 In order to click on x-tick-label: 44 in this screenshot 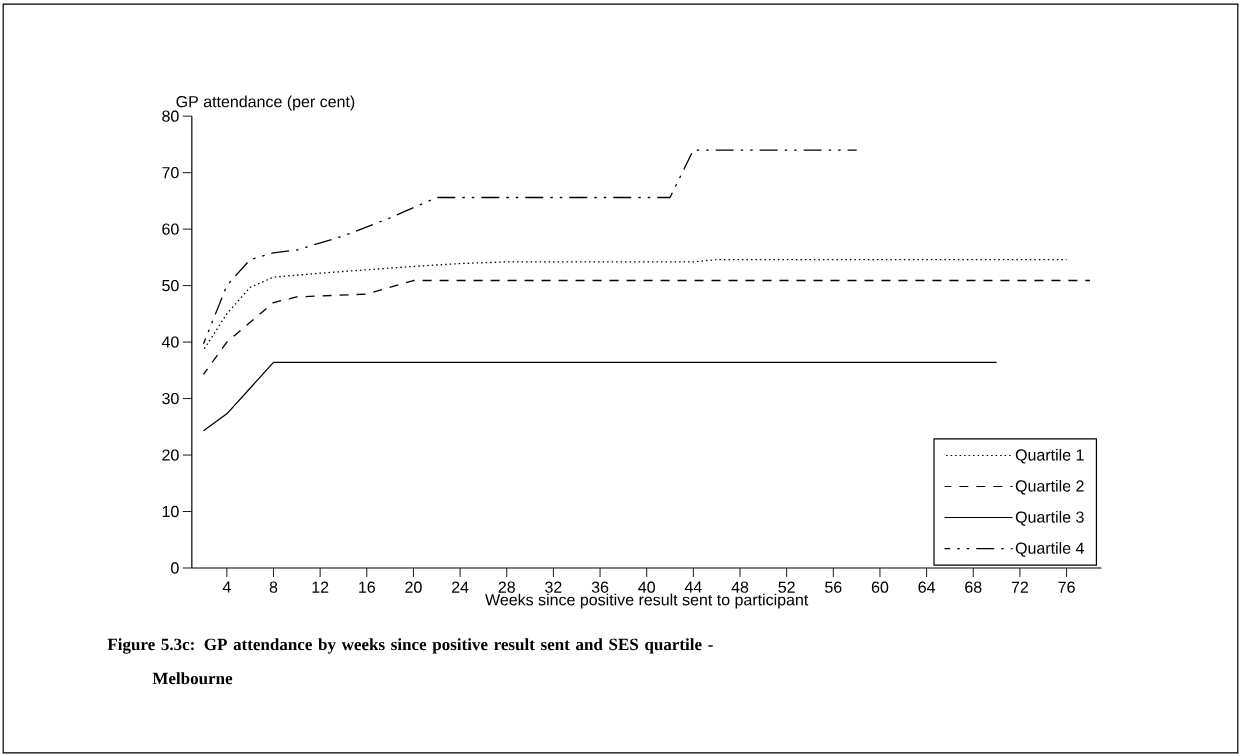, I will do `click(693, 587)`.